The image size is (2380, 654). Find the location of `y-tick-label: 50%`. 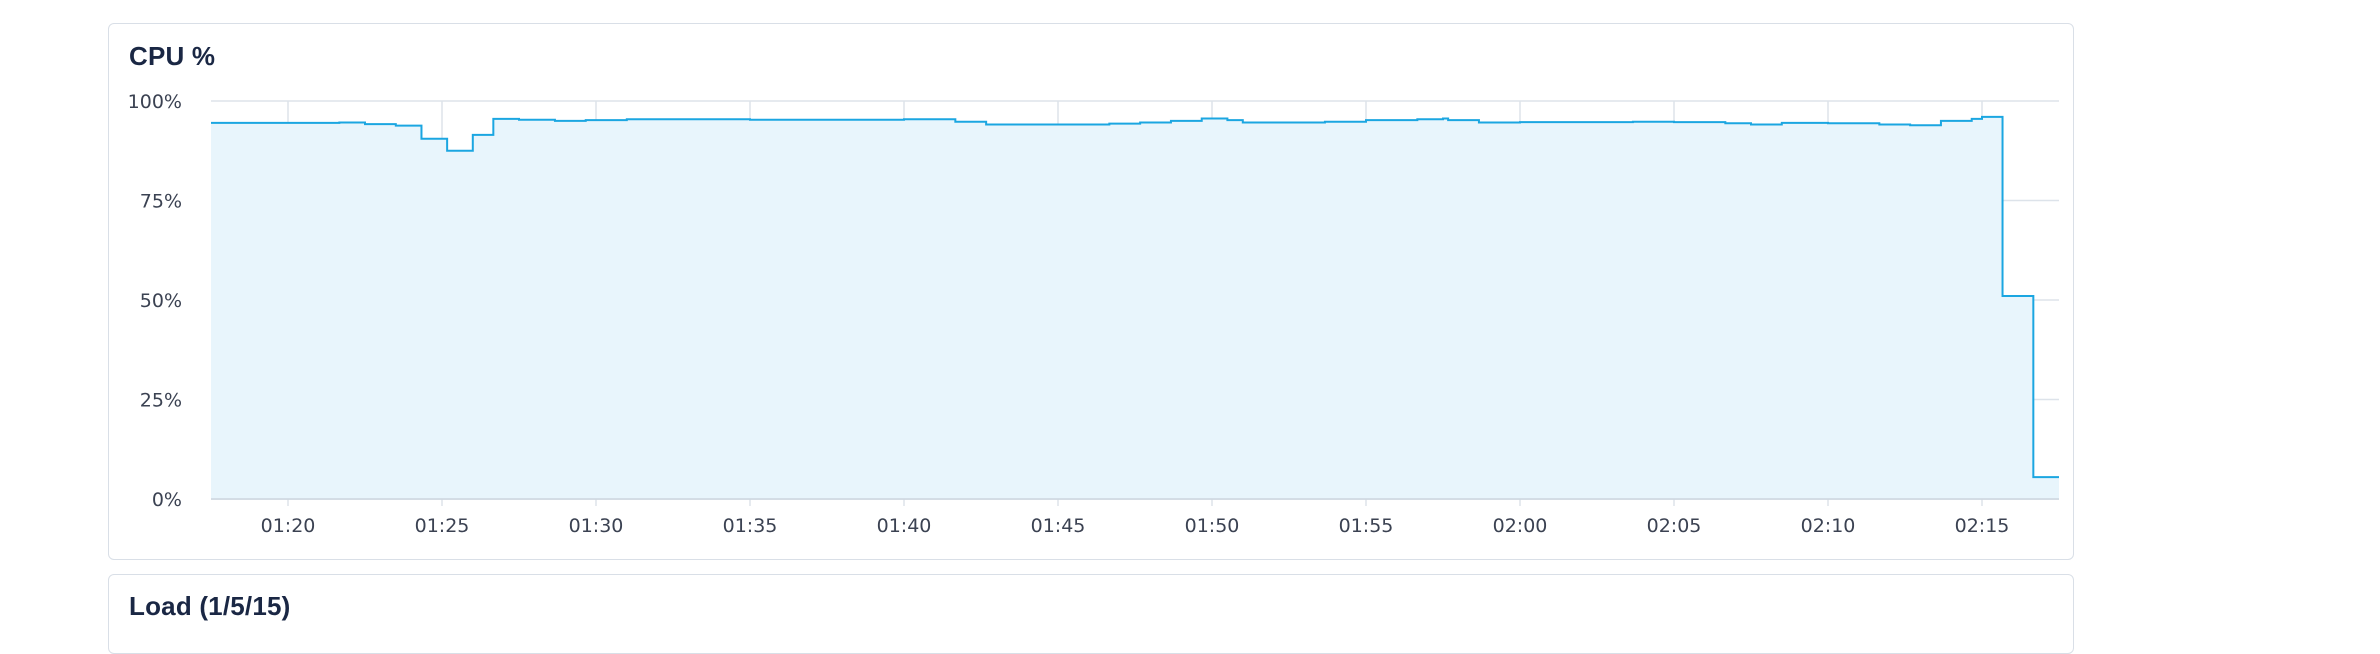

y-tick-label: 50% is located at coordinates (161, 301).